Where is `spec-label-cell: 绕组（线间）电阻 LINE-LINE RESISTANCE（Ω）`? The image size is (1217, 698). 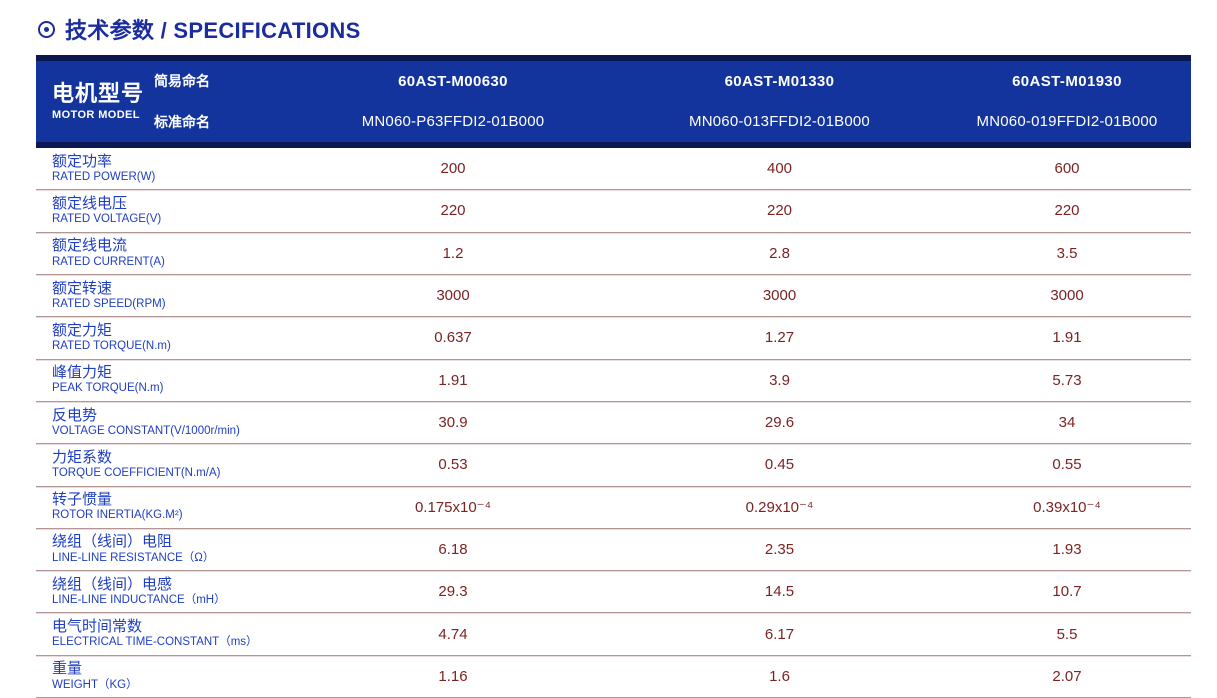 spec-label-cell: 绕组（线间）电阻 LINE-LINE RESISTANCE（Ω） is located at coordinates (163, 549).